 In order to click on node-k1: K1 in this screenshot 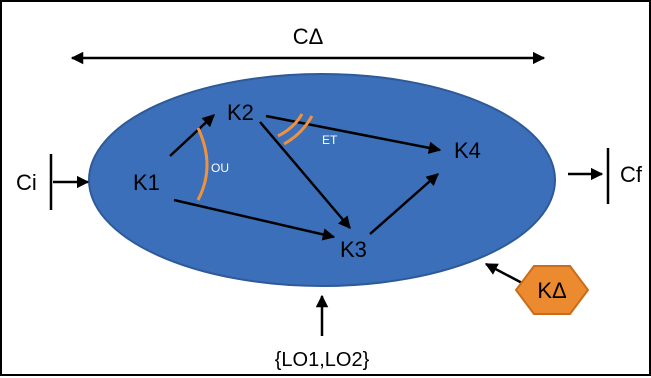, I will do `click(146, 182)`.